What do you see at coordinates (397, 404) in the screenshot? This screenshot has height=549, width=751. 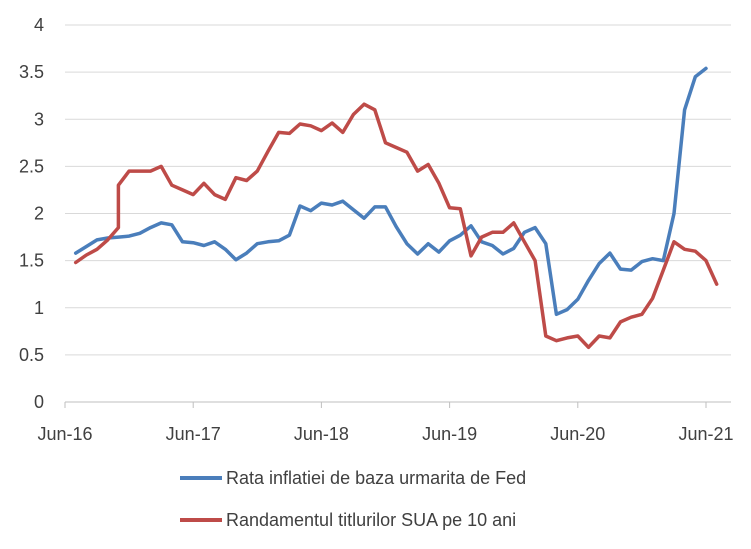 I see `x-axis` at bounding box center [397, 404].